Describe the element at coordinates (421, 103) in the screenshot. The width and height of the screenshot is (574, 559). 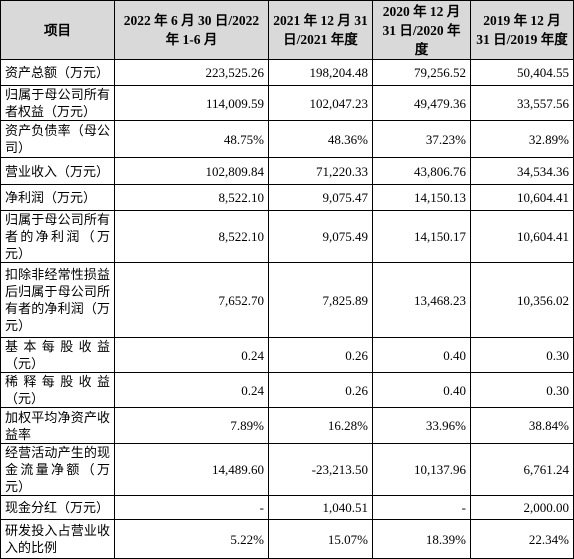
I see `value-cell: 49,479.36` at that location.